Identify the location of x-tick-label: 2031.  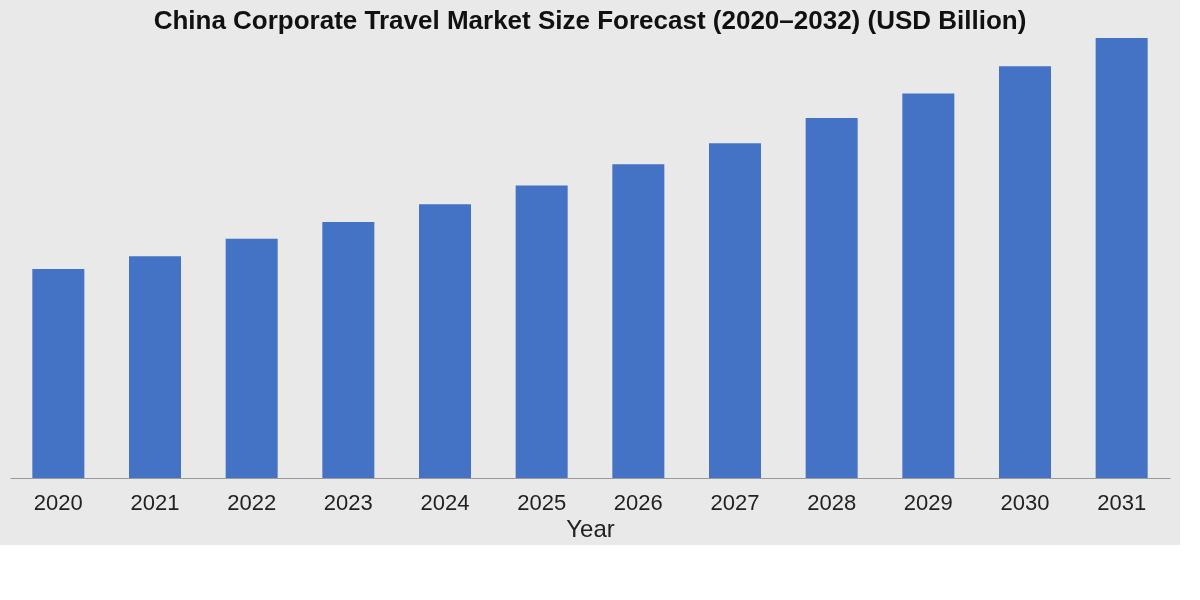
(1122, 502).